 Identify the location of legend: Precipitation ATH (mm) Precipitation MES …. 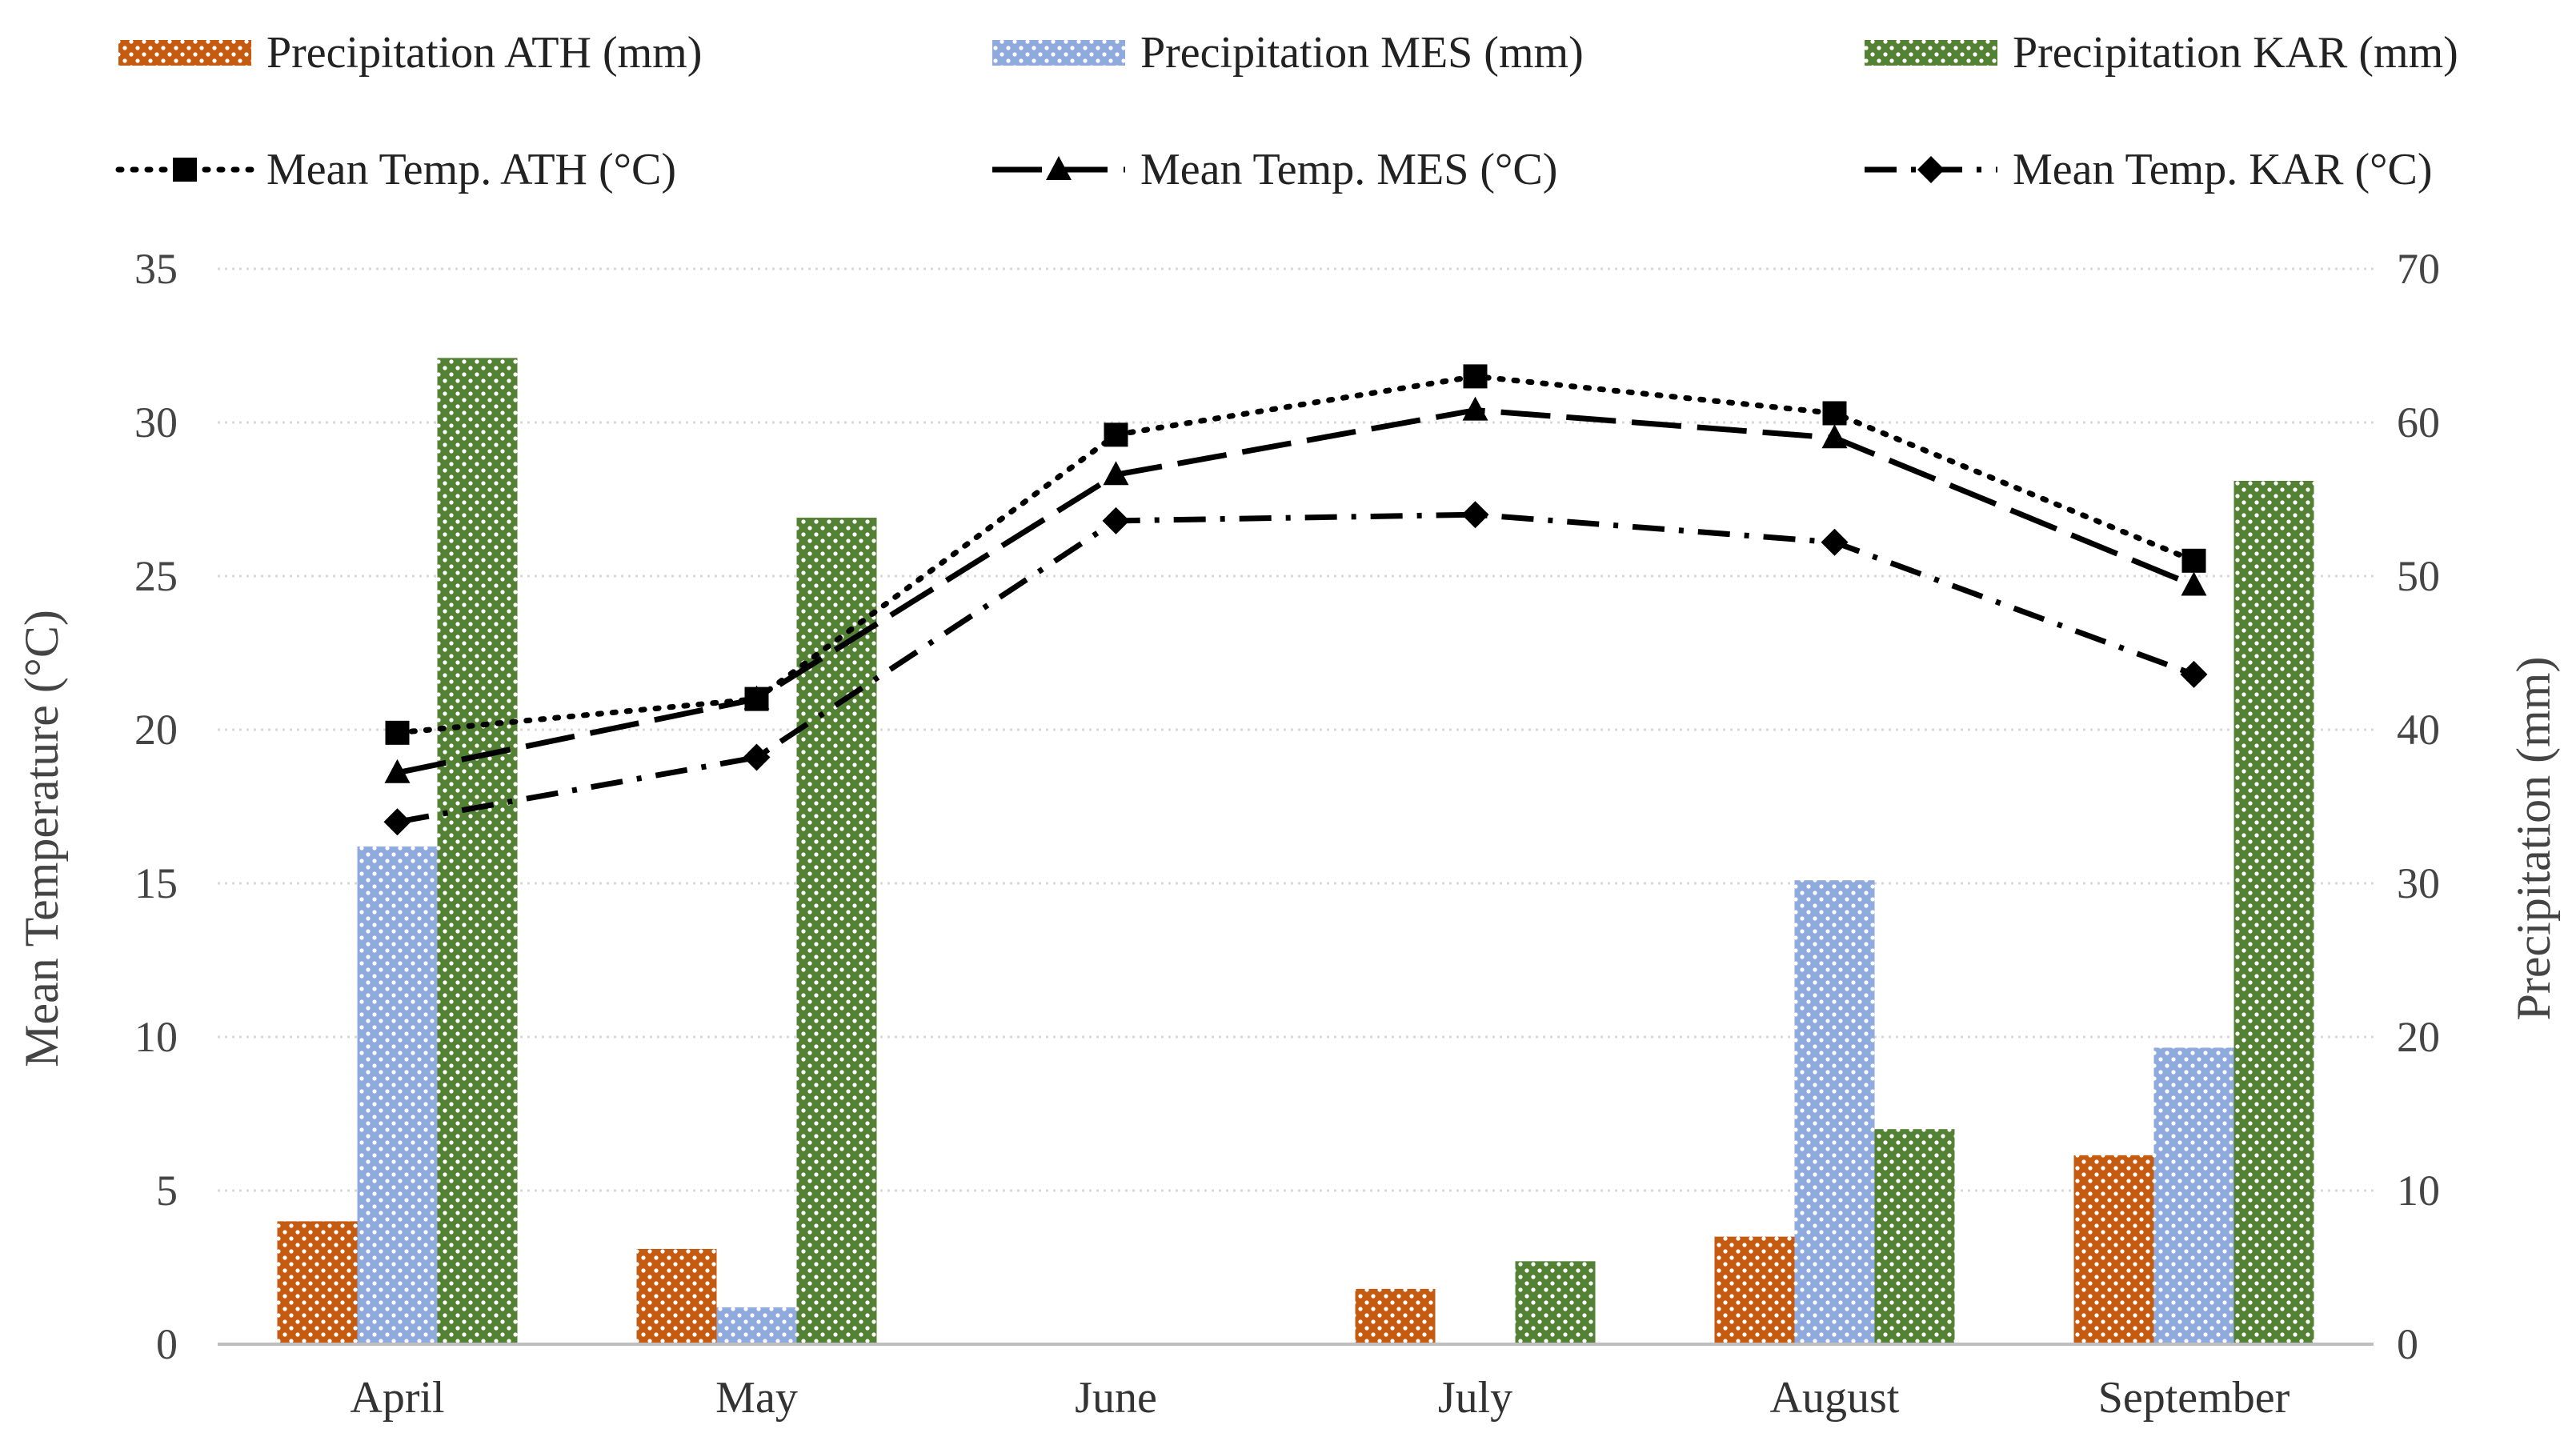
(1286, 111).